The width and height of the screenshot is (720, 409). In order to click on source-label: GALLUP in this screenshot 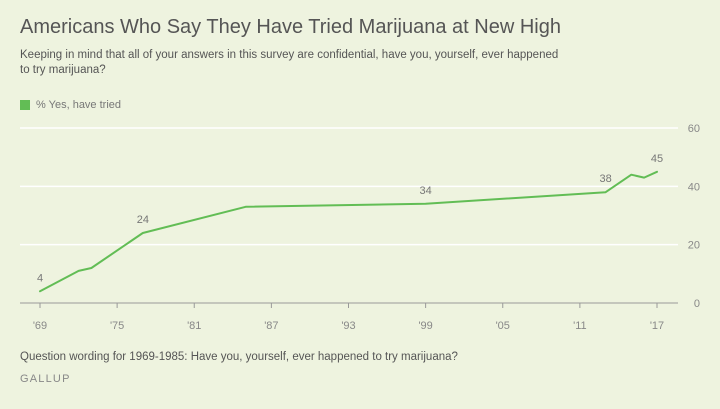, I will do `click(45, 379)`.